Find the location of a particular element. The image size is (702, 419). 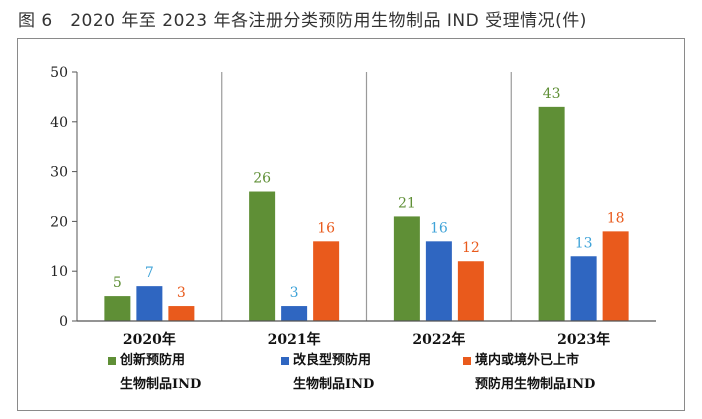

data-label: 21 is located at coordinates (407, 203).